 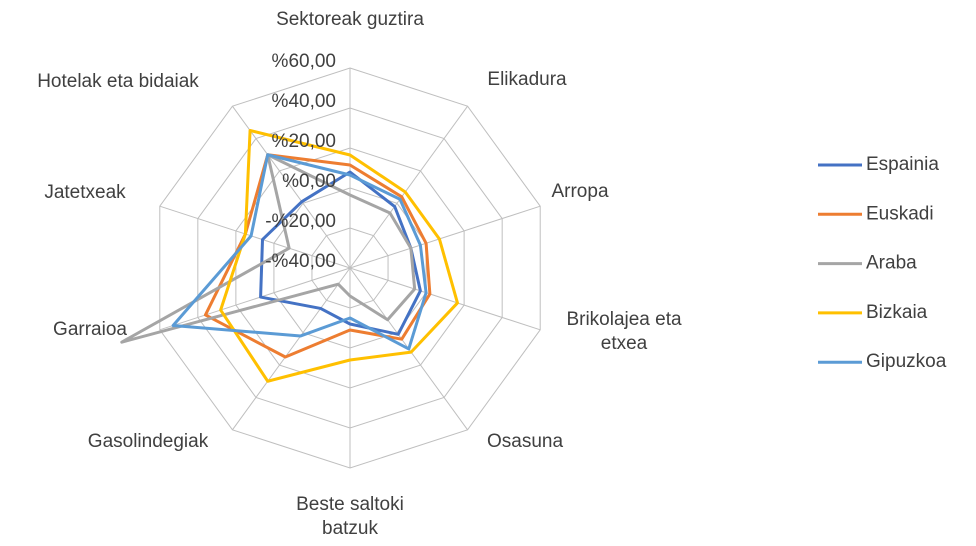 I want to click on grid-ring, so click(x=350, y=268).